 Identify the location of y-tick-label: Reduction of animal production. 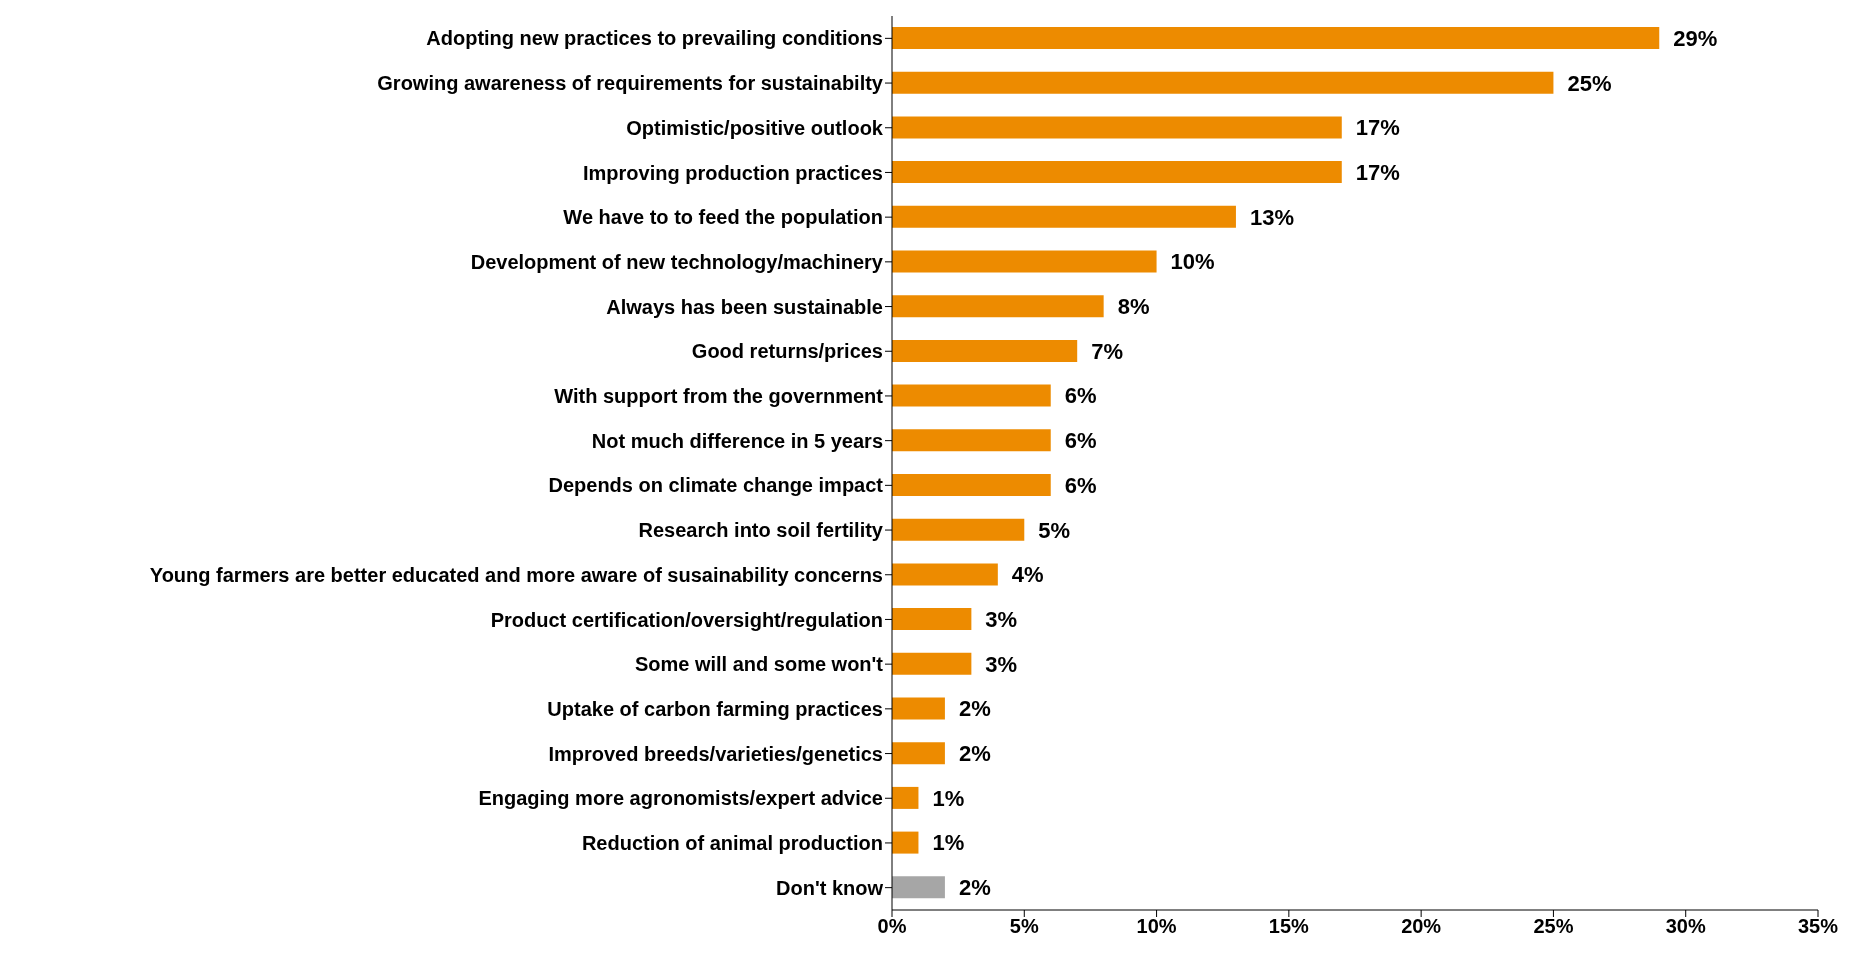
(732, 843).